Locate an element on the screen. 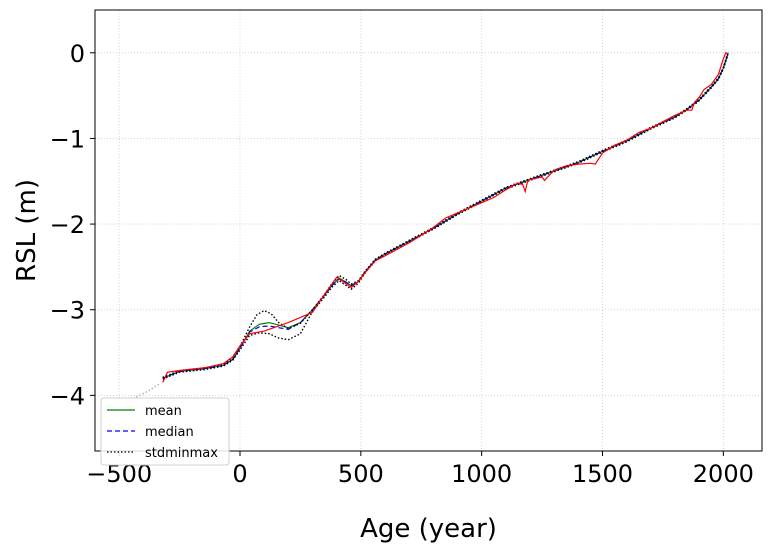 The height and width of the screenshot is (553, 770). x-axis-label: Age (year) is located at coordinates (428, 529).